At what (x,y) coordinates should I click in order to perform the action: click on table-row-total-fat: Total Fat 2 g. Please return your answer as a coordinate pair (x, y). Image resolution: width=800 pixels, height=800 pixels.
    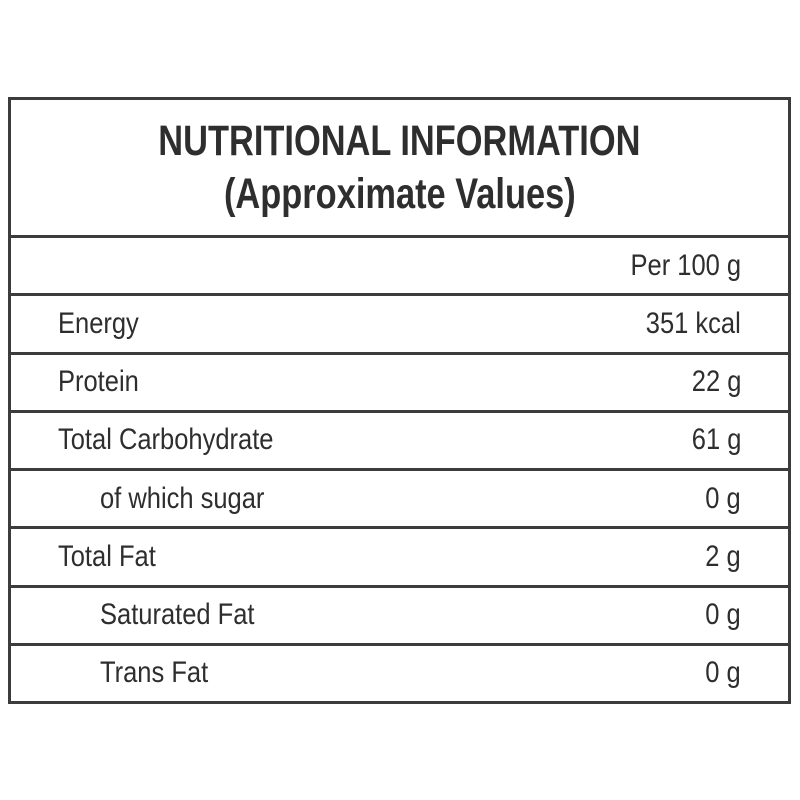
    Looking at the image, I should click on (399, 555).